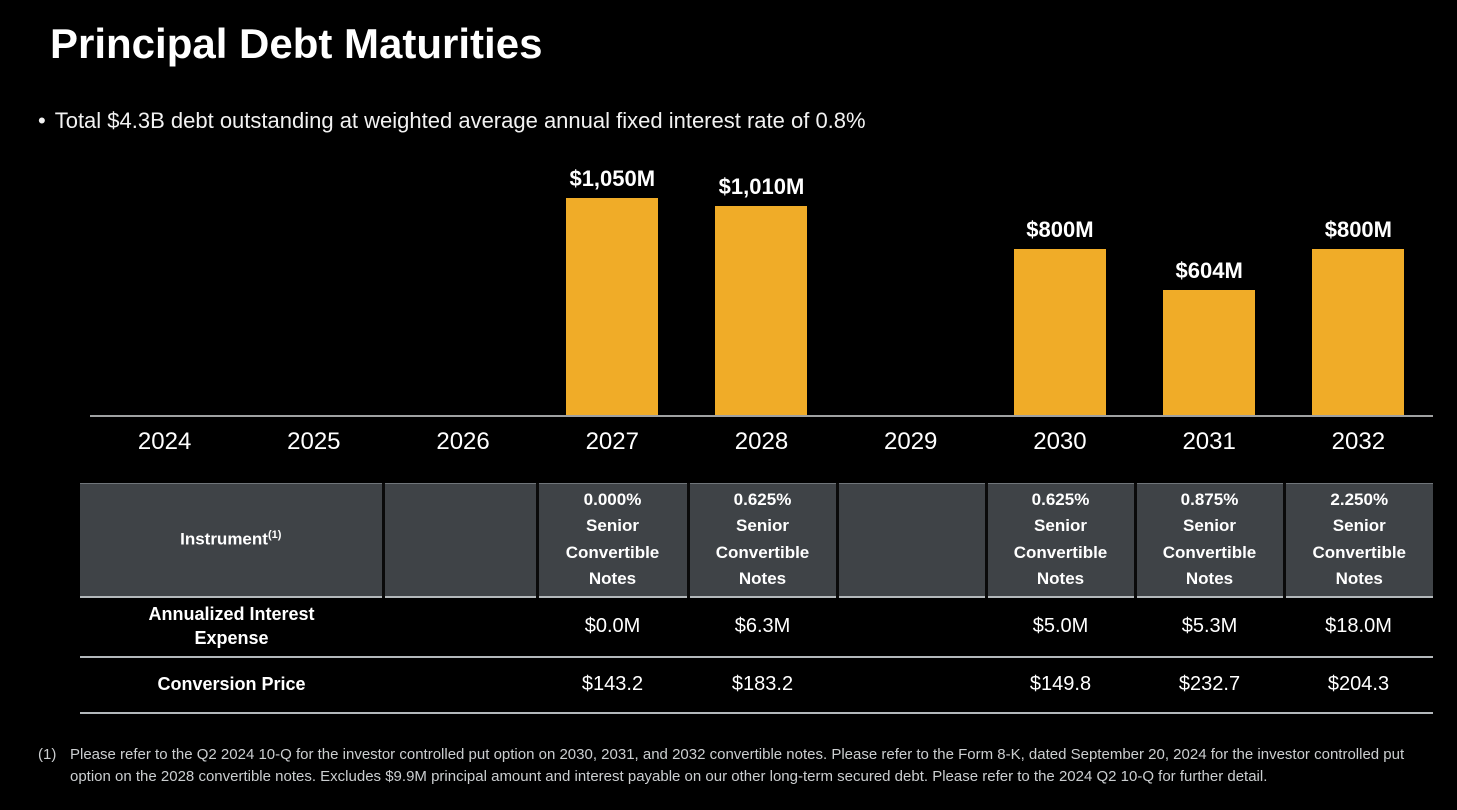  What do you see at coordinates (761, 540) in the screenshot?
I see `header-cell-2028: 0.625% Senior Convertible Notes` at bounding box center [761, 540].